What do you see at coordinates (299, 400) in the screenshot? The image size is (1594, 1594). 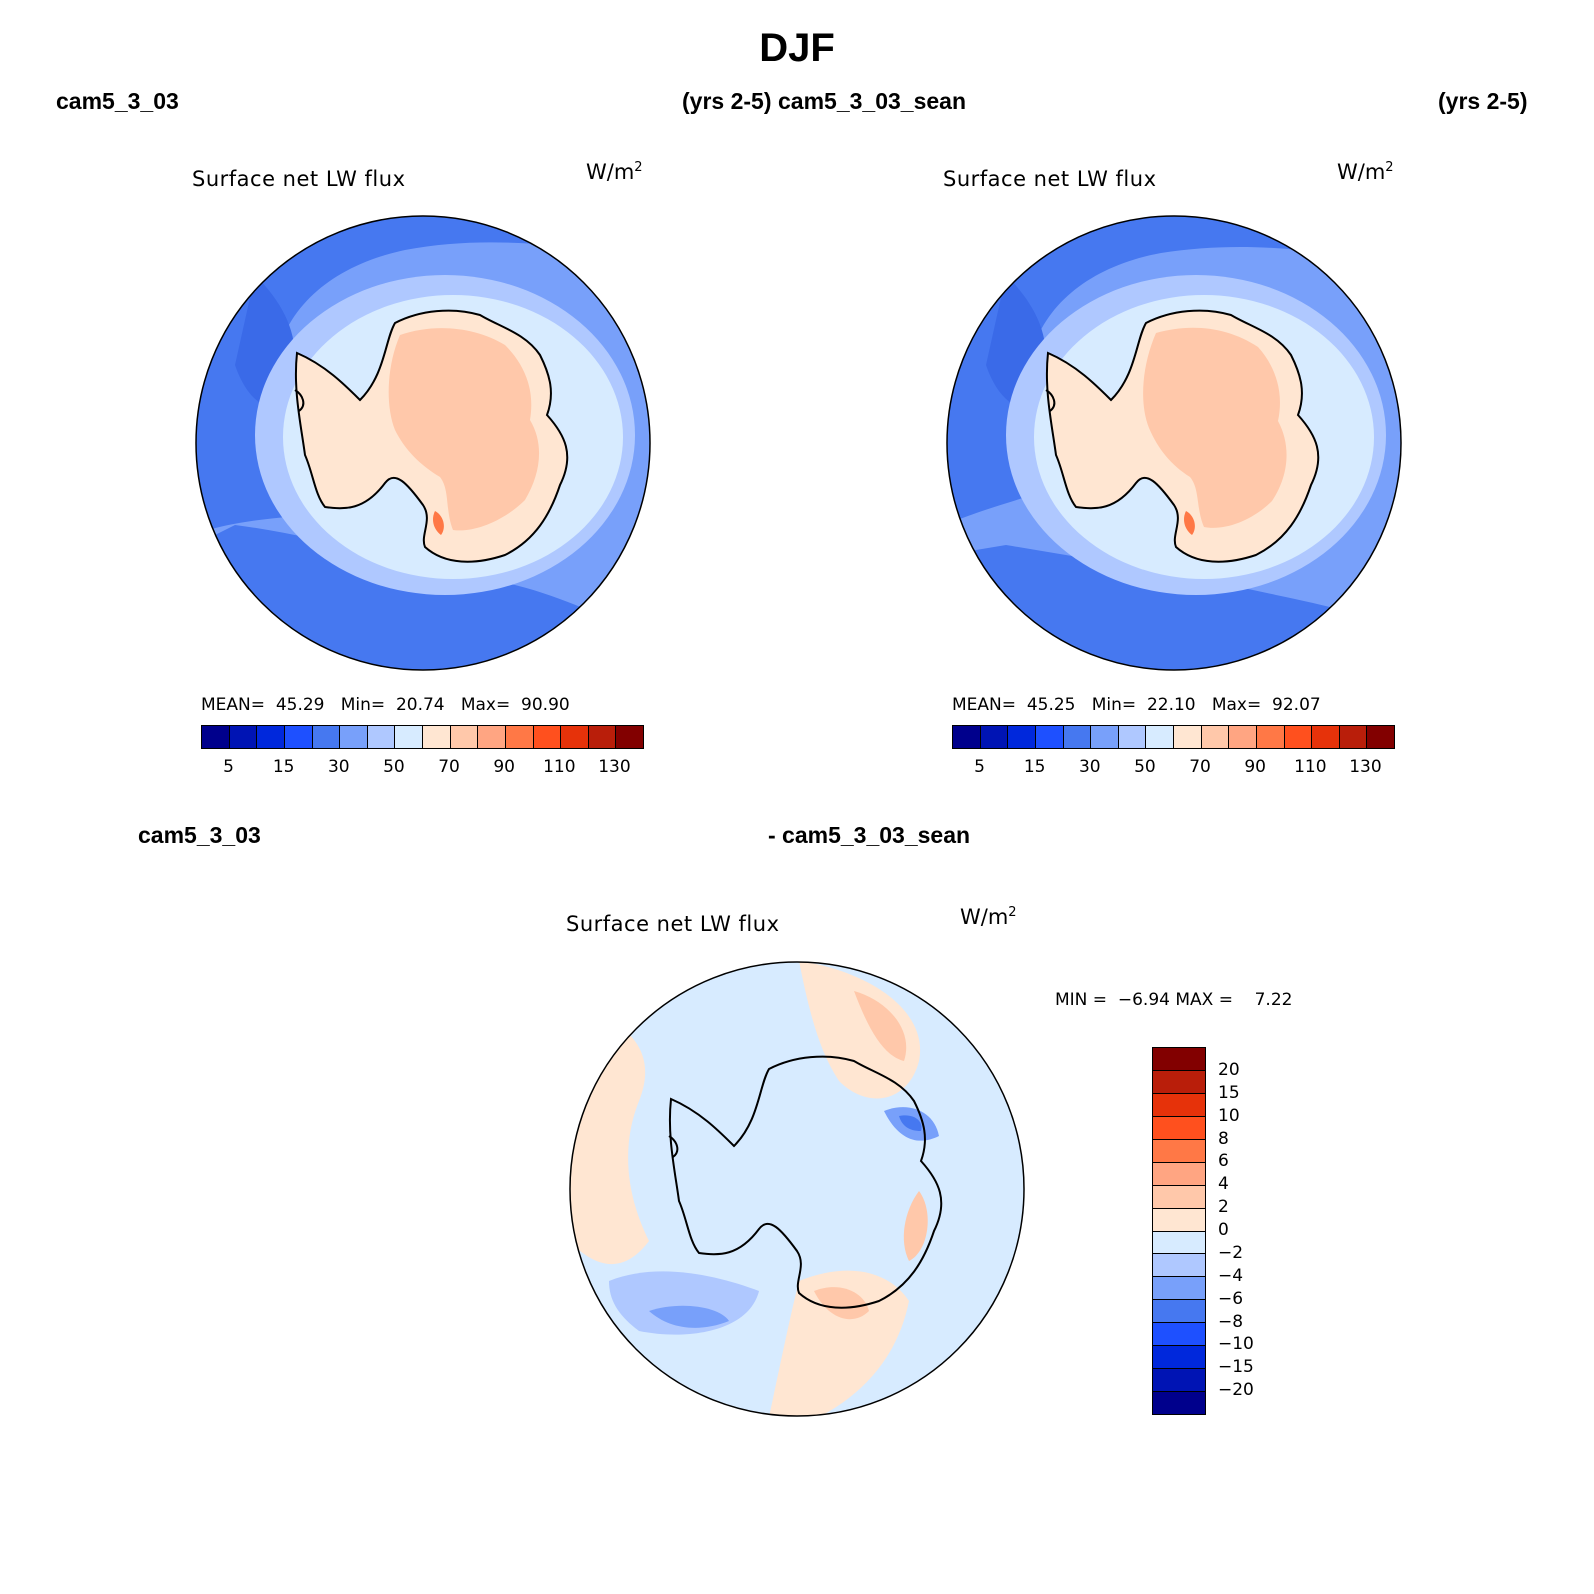 I see `panel1-peninsula-islands` at bounding box center [299, 400].